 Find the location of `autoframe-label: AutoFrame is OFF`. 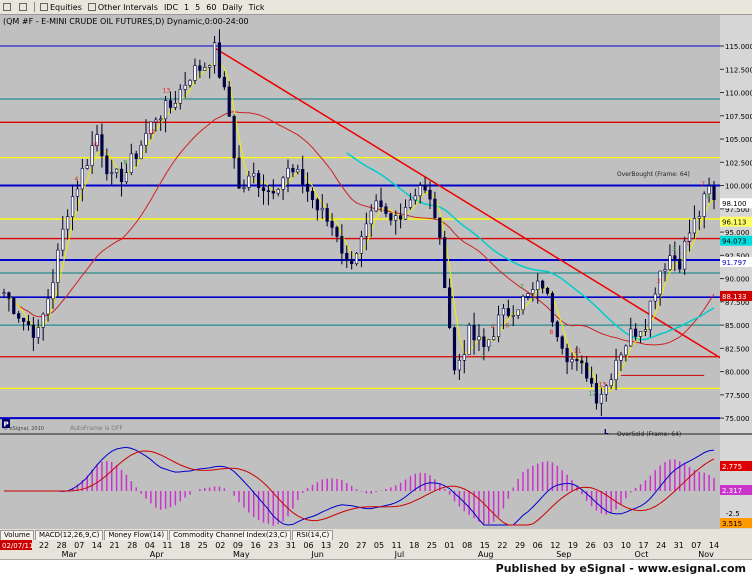

autoframe-label: AutoFrame is OFF is located at coordinates (96, 428).